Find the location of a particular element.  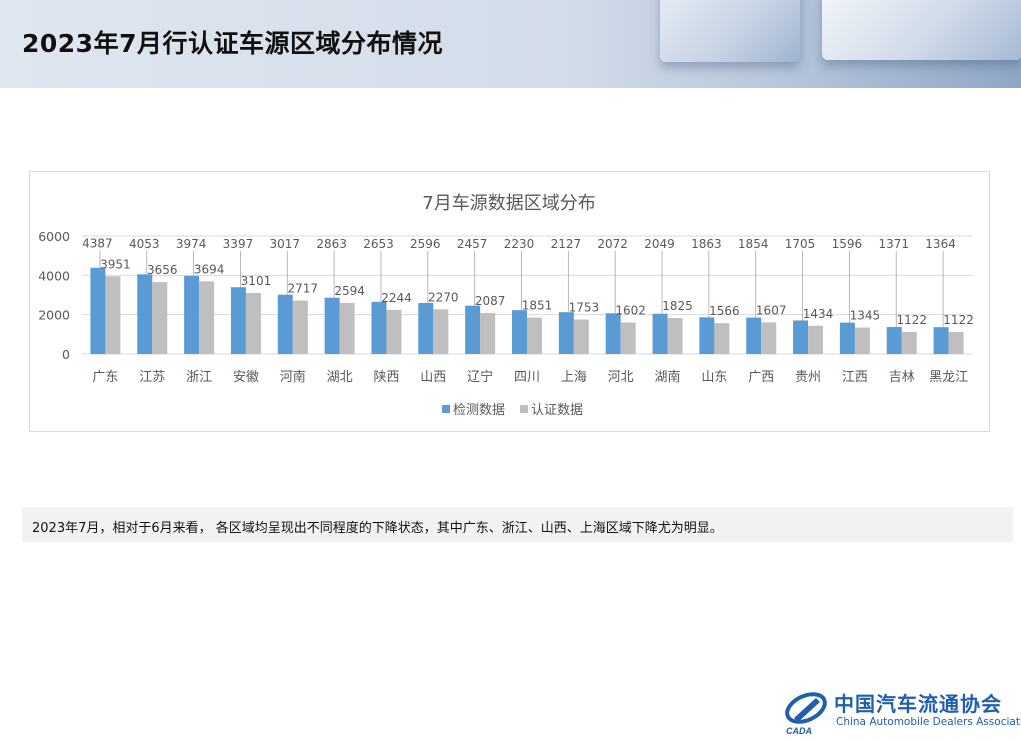

data-label-认证数据: 1851 is located at coordinates (537, 306).